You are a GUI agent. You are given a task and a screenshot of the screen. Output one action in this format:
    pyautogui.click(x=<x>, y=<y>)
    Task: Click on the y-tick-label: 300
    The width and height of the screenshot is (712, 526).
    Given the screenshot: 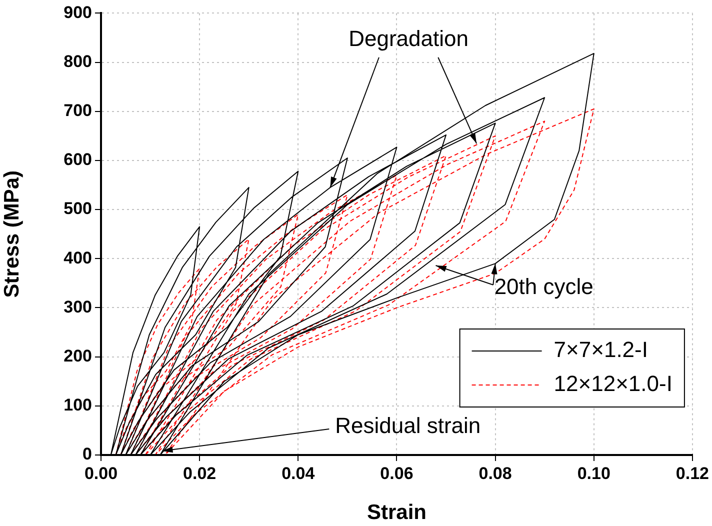 What is the action you would take?
    pyautogui.click(x=78, y=306)
    